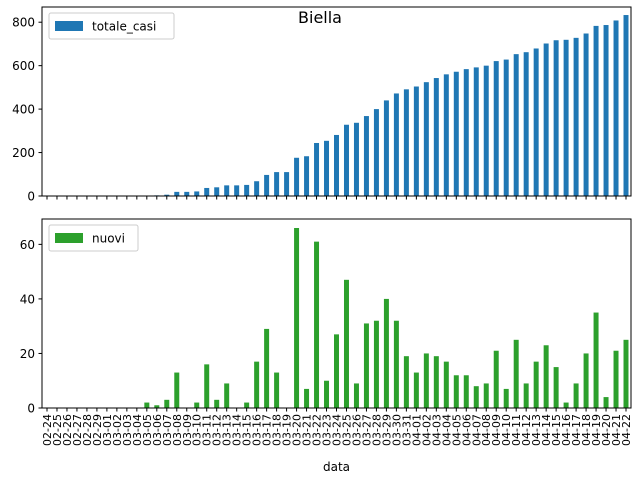  Describe the element at coordinates (69, 26) in the screenshot. I see `legend-swatch-totale-casi` at that location.